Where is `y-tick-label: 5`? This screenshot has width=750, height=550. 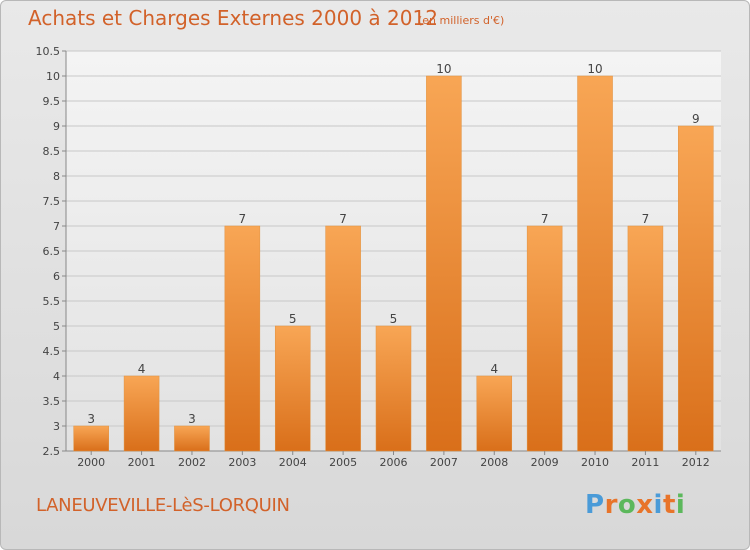 y-tick-label: 5 is located at coordinates (56, 326).